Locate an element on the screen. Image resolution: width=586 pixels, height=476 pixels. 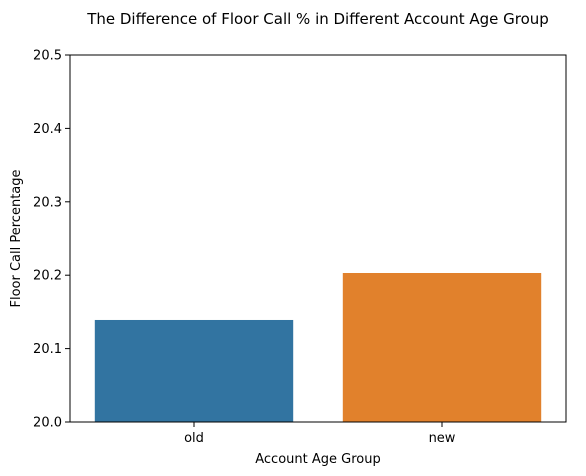
y-tick-label: 20.1 is located at coordinates (47, 349).